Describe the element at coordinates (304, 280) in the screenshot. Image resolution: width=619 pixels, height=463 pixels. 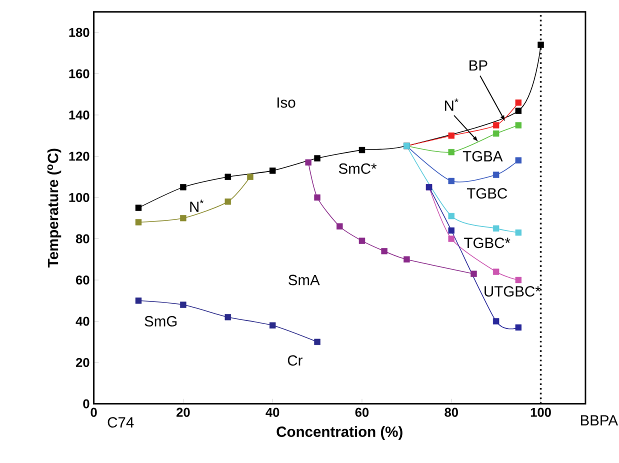
I see `annotation: SmA` at that location.